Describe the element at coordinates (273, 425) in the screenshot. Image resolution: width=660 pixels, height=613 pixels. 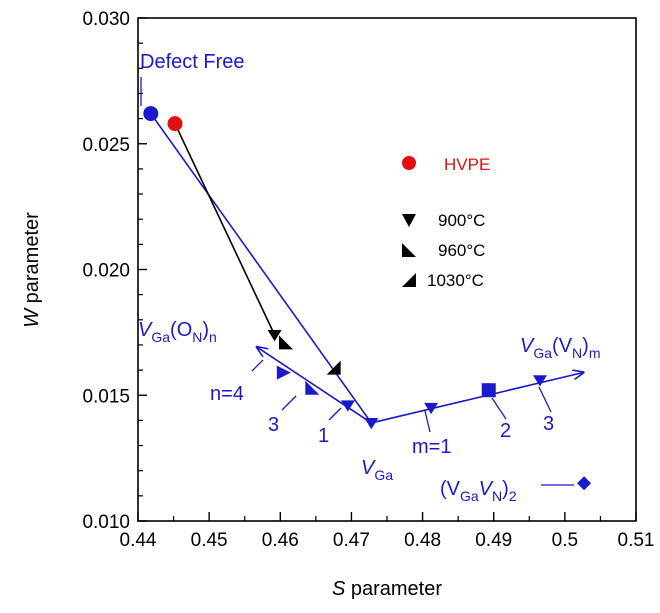
I see `n3-label: 3` at that location.